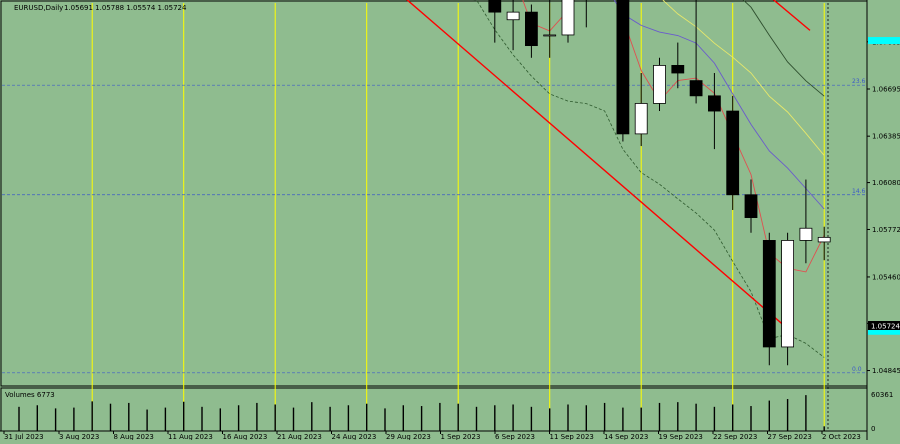 The width and height of the screenshot is (900, 444). I want to click on current-price-label: 1.05724, so click(885, 327).